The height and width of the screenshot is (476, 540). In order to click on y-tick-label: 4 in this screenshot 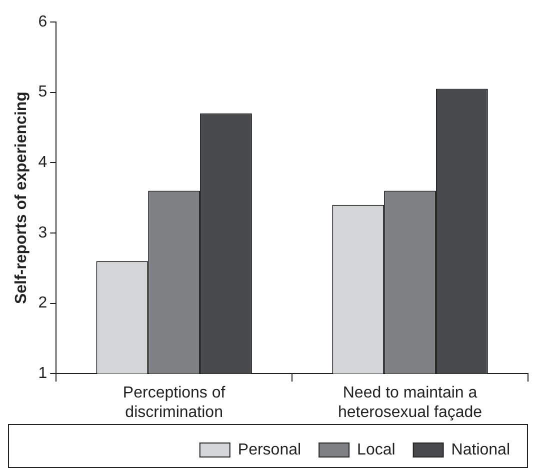, I will do `click(43, 163)`.